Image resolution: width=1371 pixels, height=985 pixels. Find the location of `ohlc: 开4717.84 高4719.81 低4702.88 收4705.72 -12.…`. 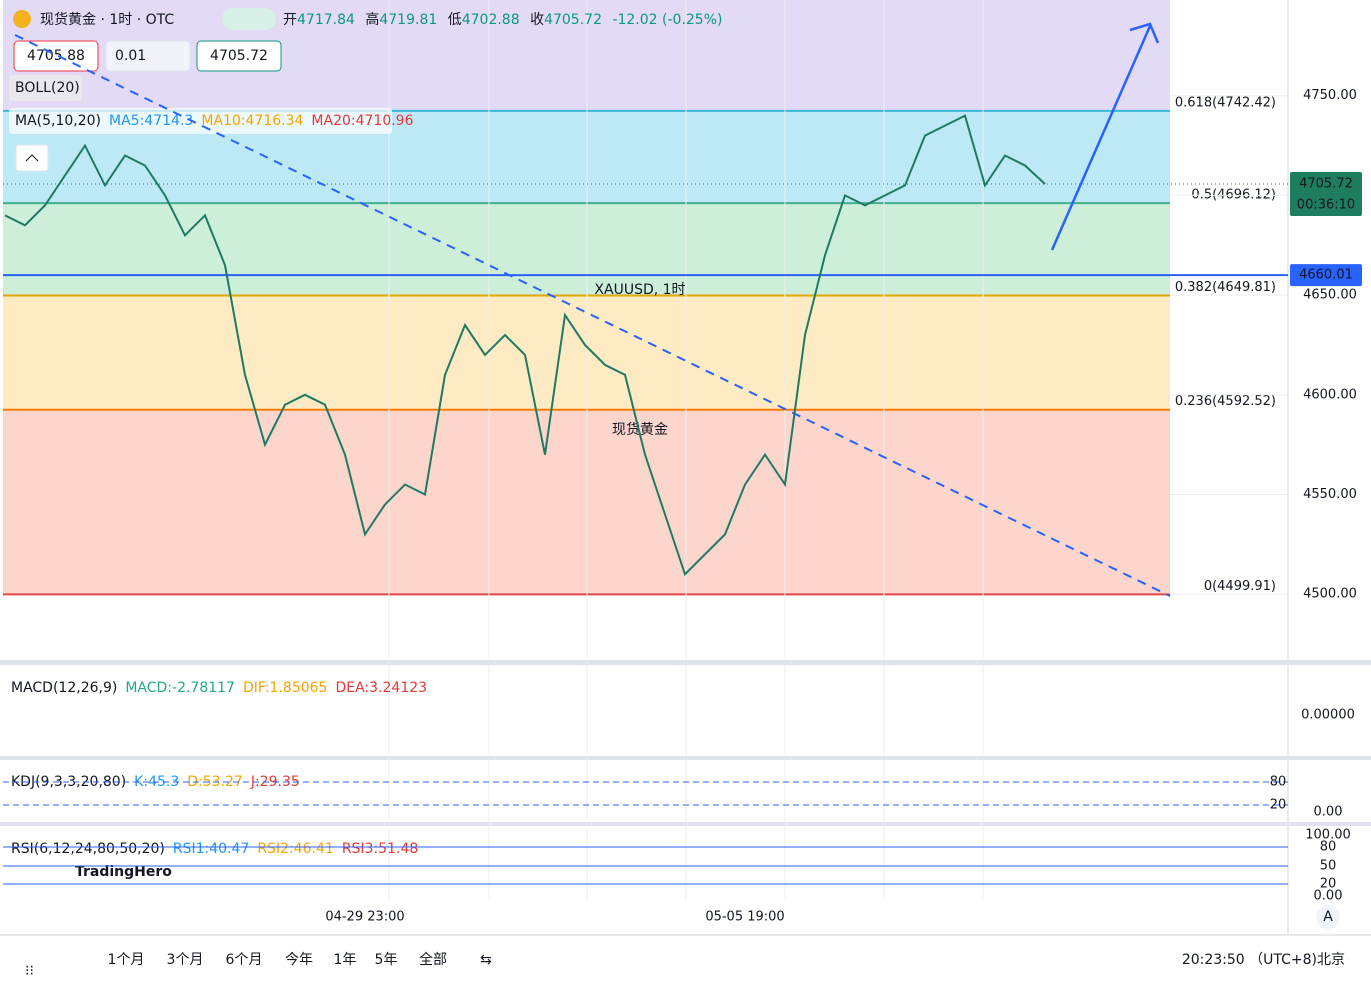

ohlc: 开4717.84 高4719.81 低4702.88 收4705.72 -12.… is located at coordinates (502, 19).